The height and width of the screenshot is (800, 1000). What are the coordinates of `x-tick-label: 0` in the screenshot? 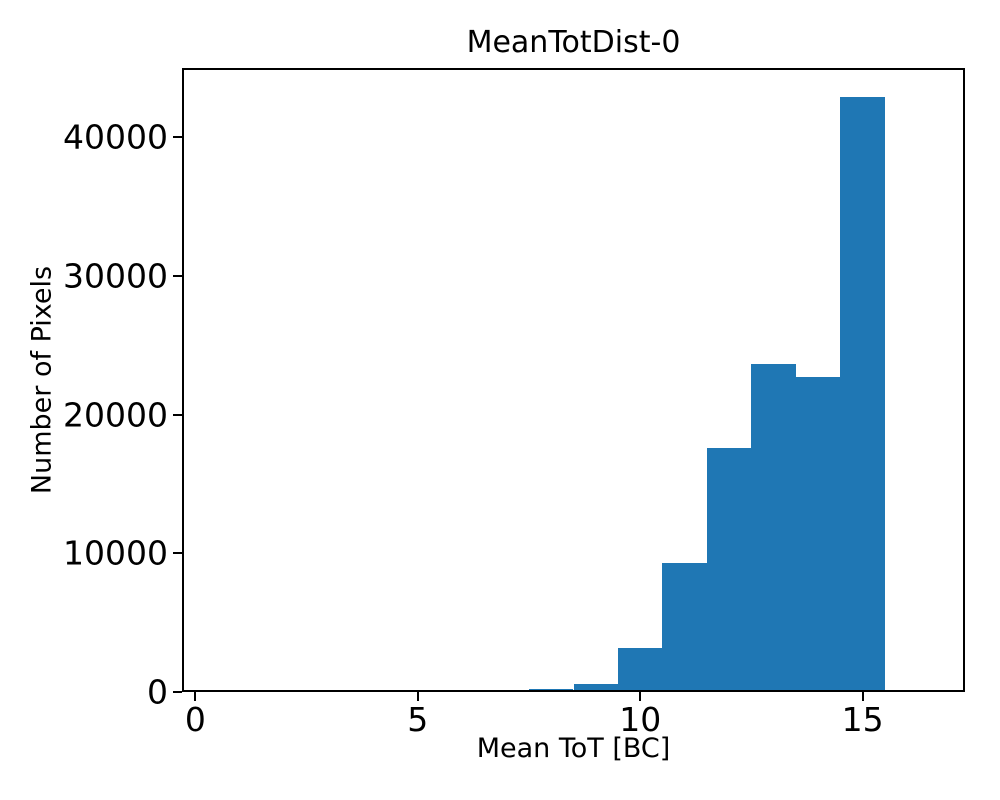 It's located at (195, 719).